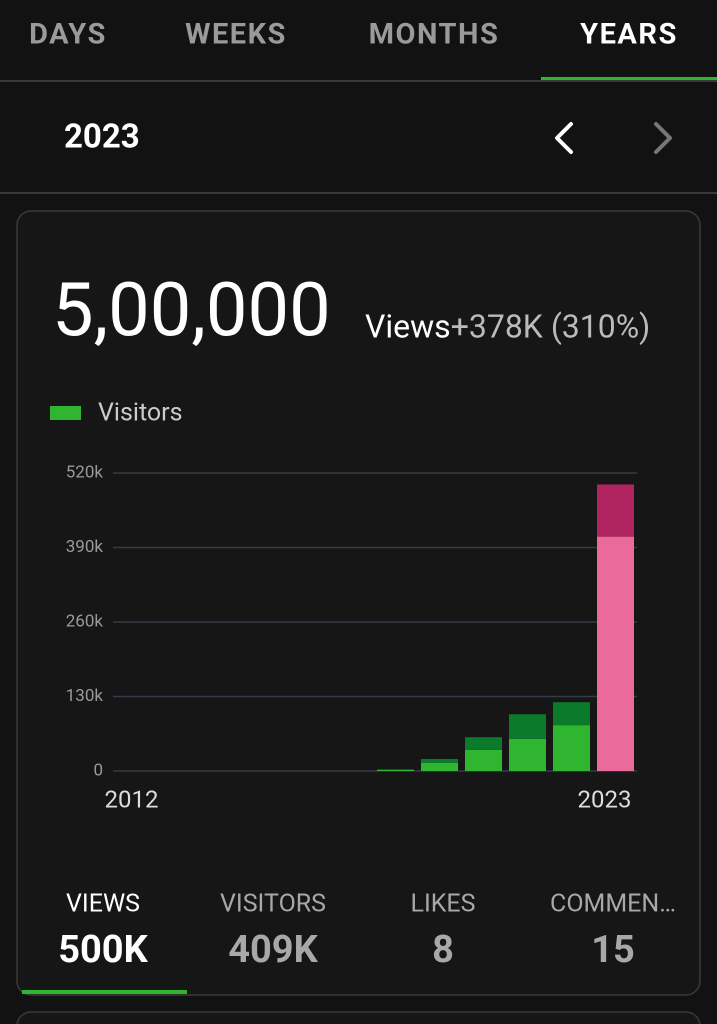 This screenshot has width=717, height=1024. Describe the element at coordinates (443, 950) in the screenshot. I see `stat-value: 8` at that location.